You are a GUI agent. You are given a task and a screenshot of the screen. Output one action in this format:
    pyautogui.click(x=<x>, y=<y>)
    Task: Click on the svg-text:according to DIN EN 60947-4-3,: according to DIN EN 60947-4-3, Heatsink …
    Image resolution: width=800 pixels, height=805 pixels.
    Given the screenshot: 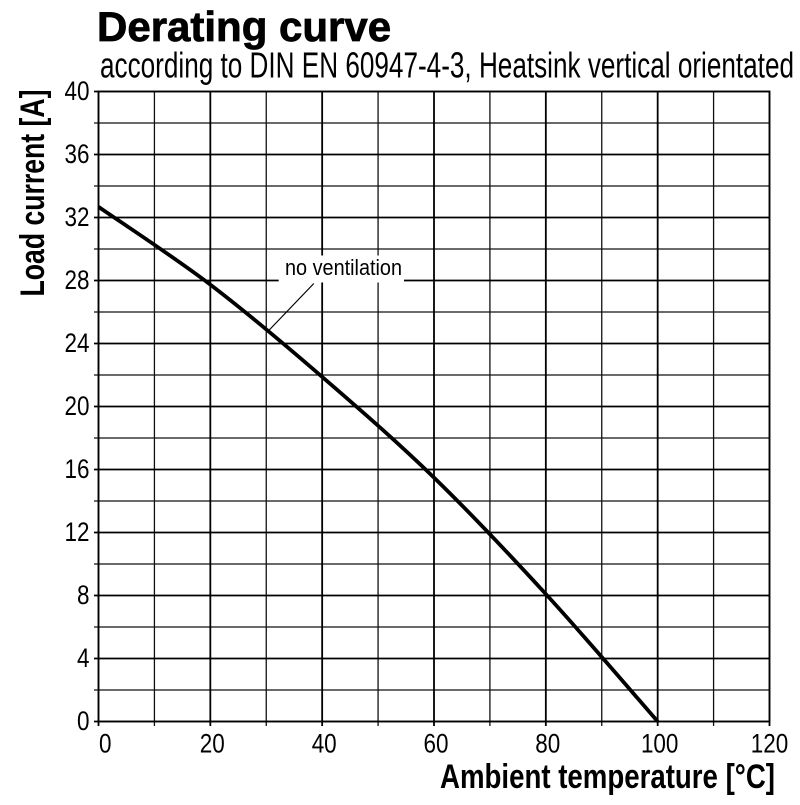 What is the action you would take?
    pyautogui.click(x=447, y=65)
    